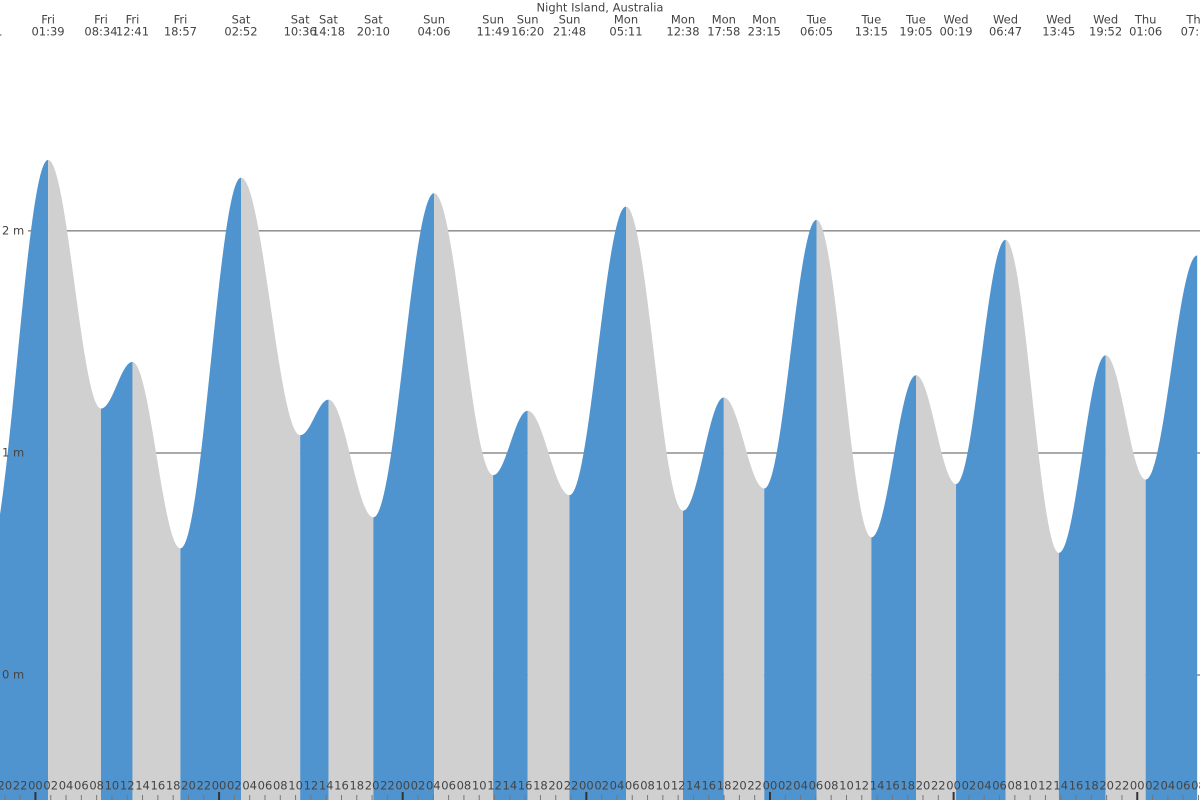 The height and width of the screenshot is (800, 1200). I want to click on extreme-time: 17:58, so click(723, 32).